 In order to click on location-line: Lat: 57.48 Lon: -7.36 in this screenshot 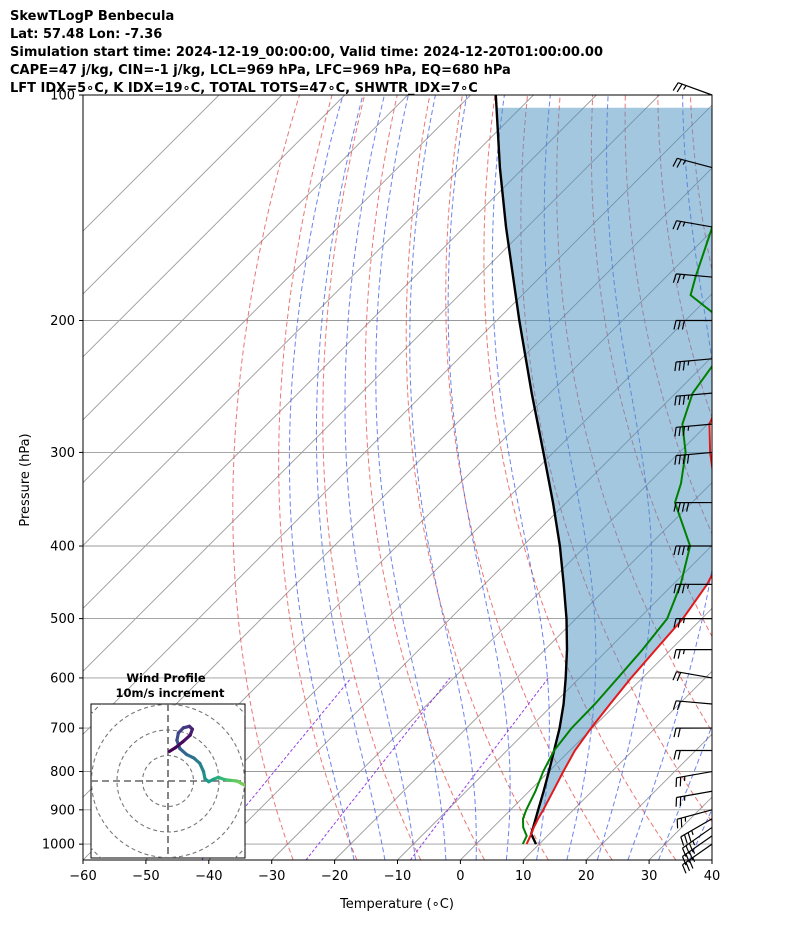, I will do `click(86, 34)`.